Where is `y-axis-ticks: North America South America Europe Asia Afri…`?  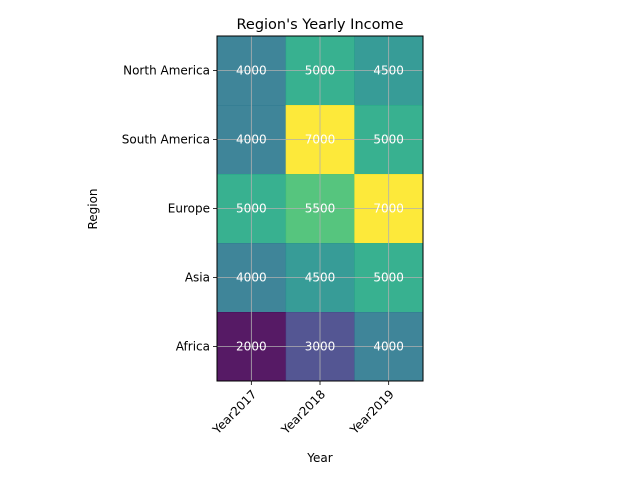 y-axis-ticks: North America South America Europe Asia Afri… is located at coordinates (169, 209).